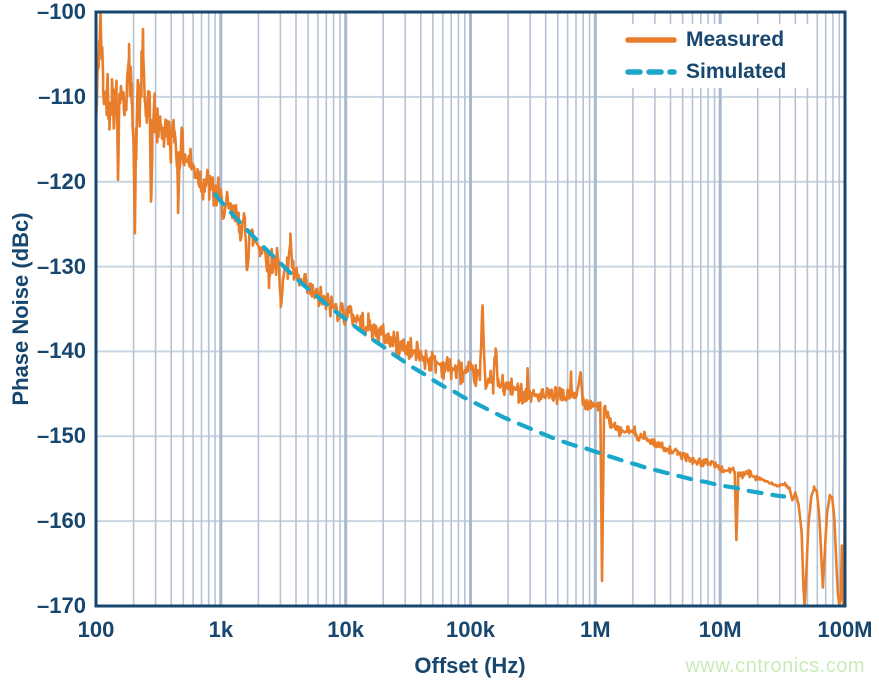 This screenshot has width=879, height=692. I want to click on legend-entry-measured: Measured, so click(707, 40).